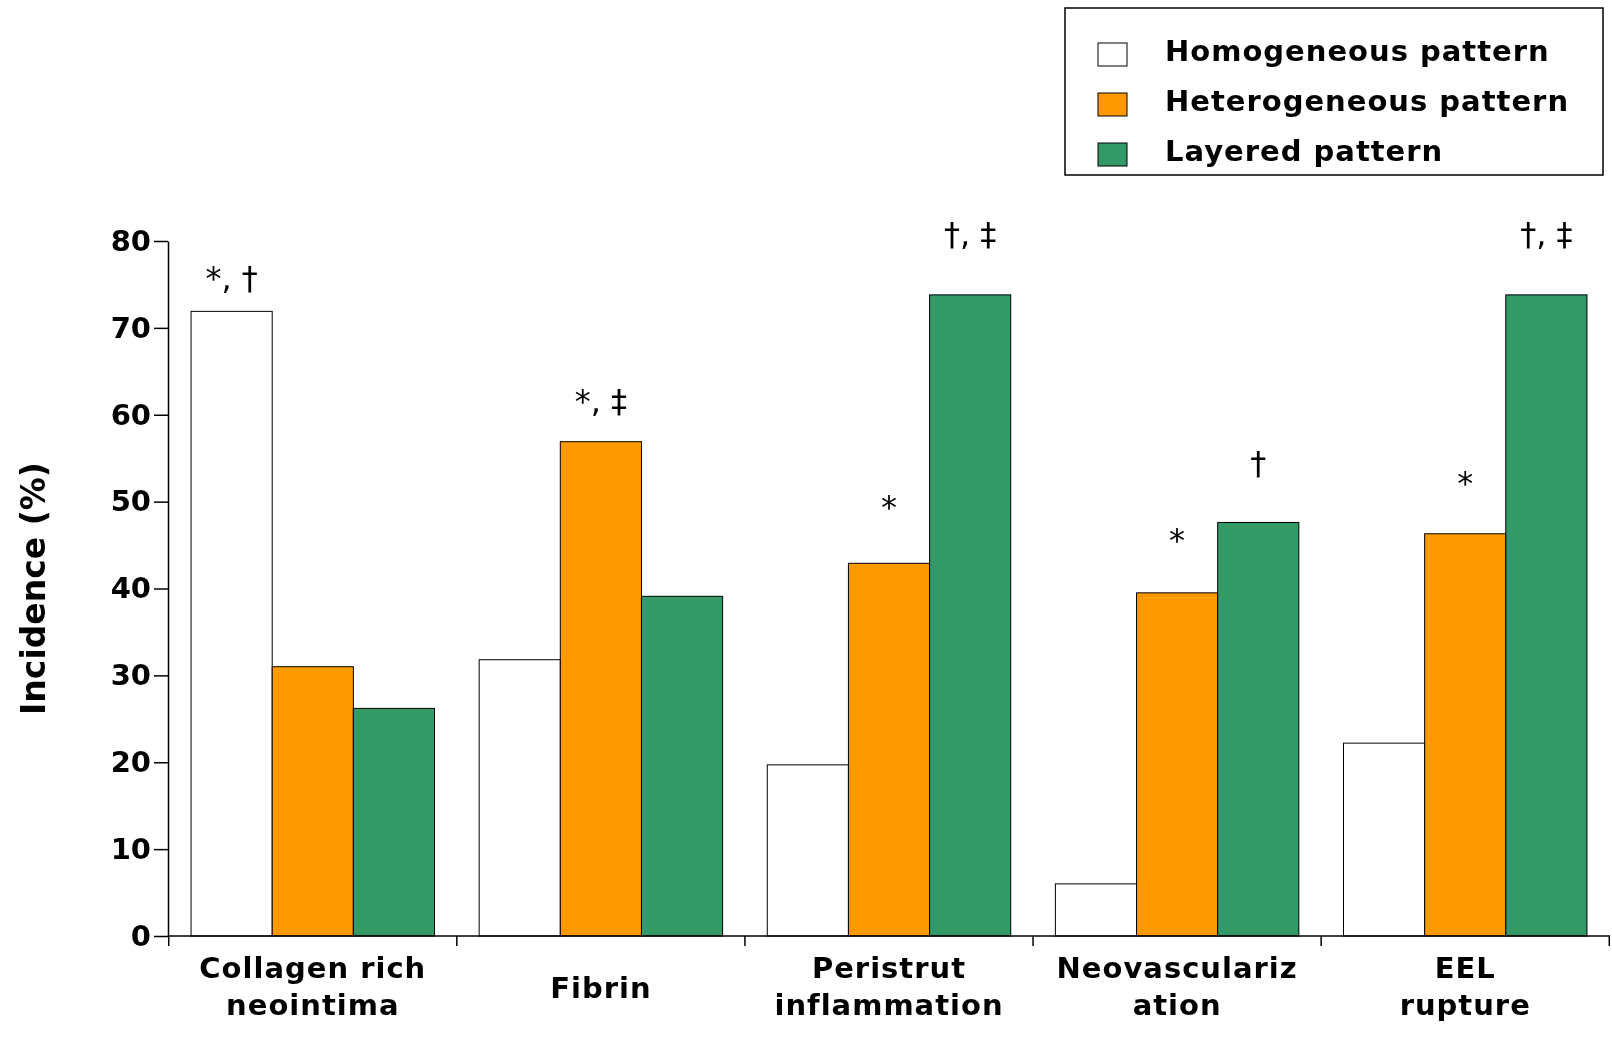  I want to click on y-tick-label: 40, so click(130, 588).